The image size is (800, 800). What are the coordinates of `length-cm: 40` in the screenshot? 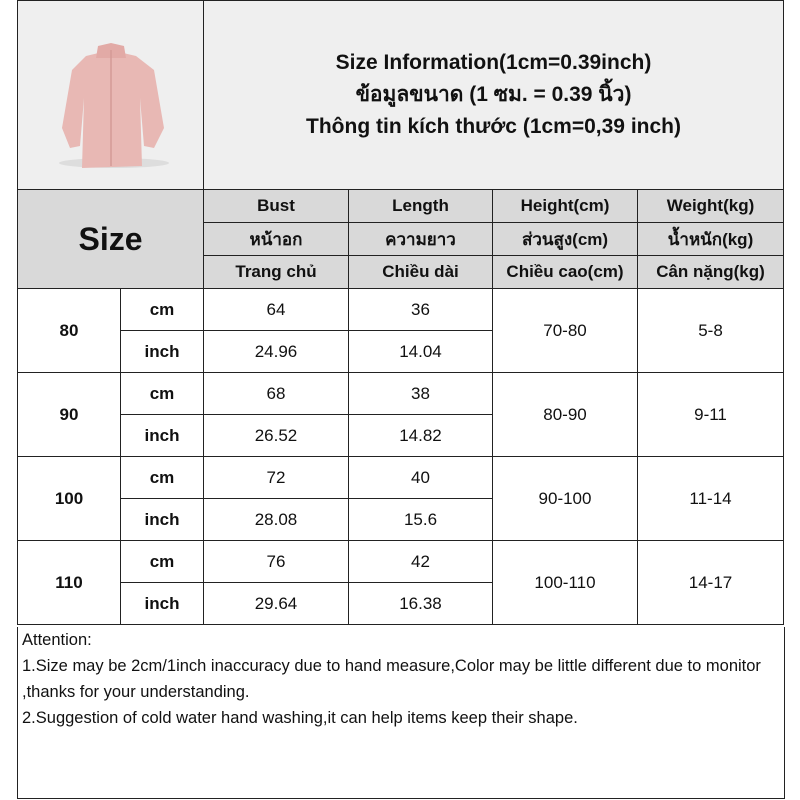 It's located at (420, 477).